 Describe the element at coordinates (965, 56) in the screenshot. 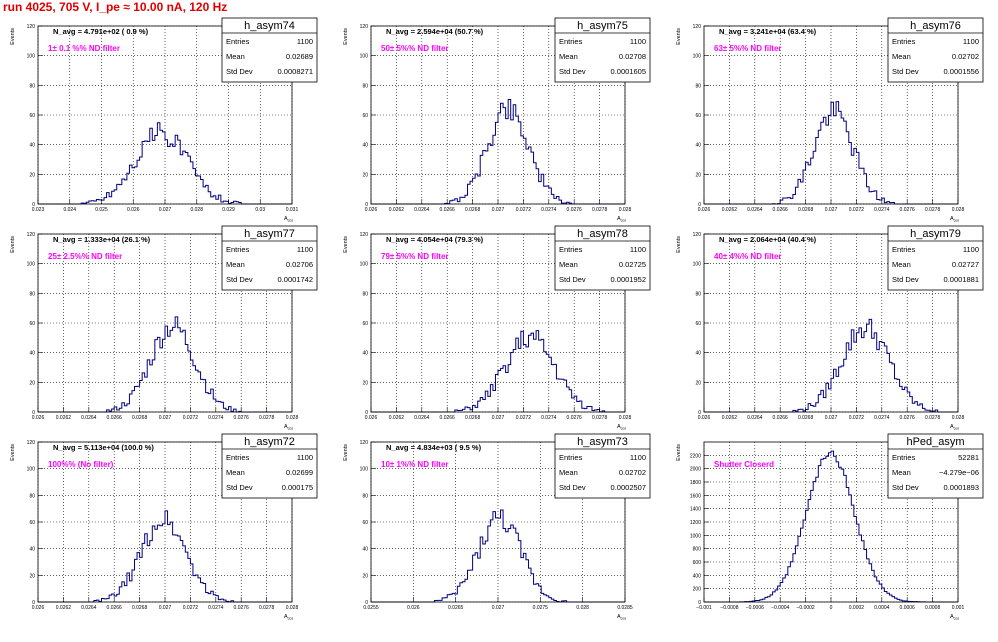

I see `stats-value-mean: 0.02702` at that location.